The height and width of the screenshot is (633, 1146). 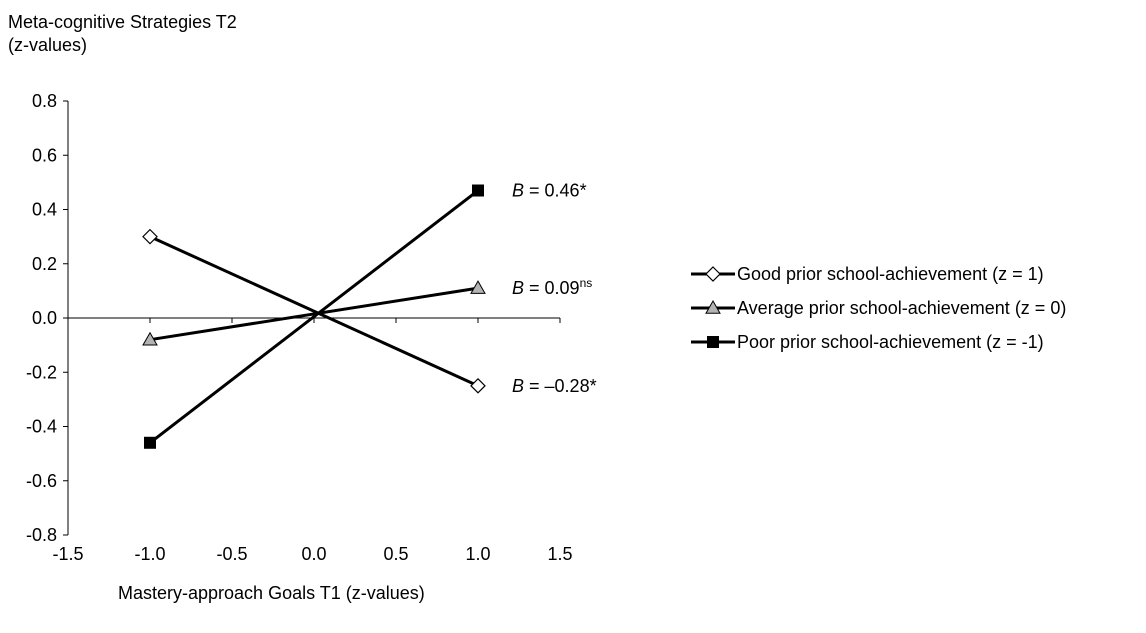 I want to click on y-tick-label: 0.8, so click(x=44, y=101).